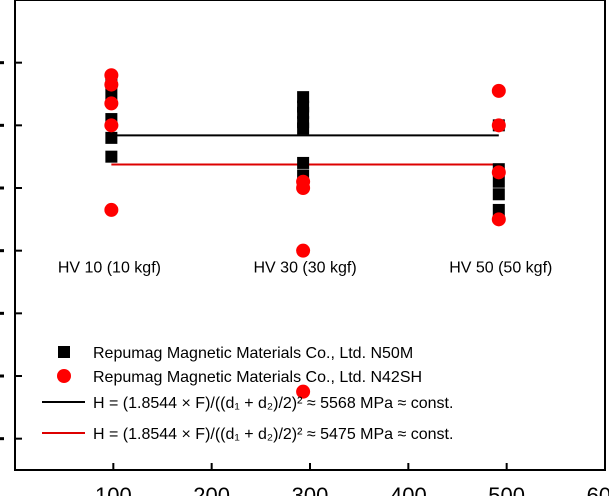 This screenshot has width=609, height=496. Describe the element at coordinates (506, 489) in the screenshot. I see `x-tick-label: 500` at that location.